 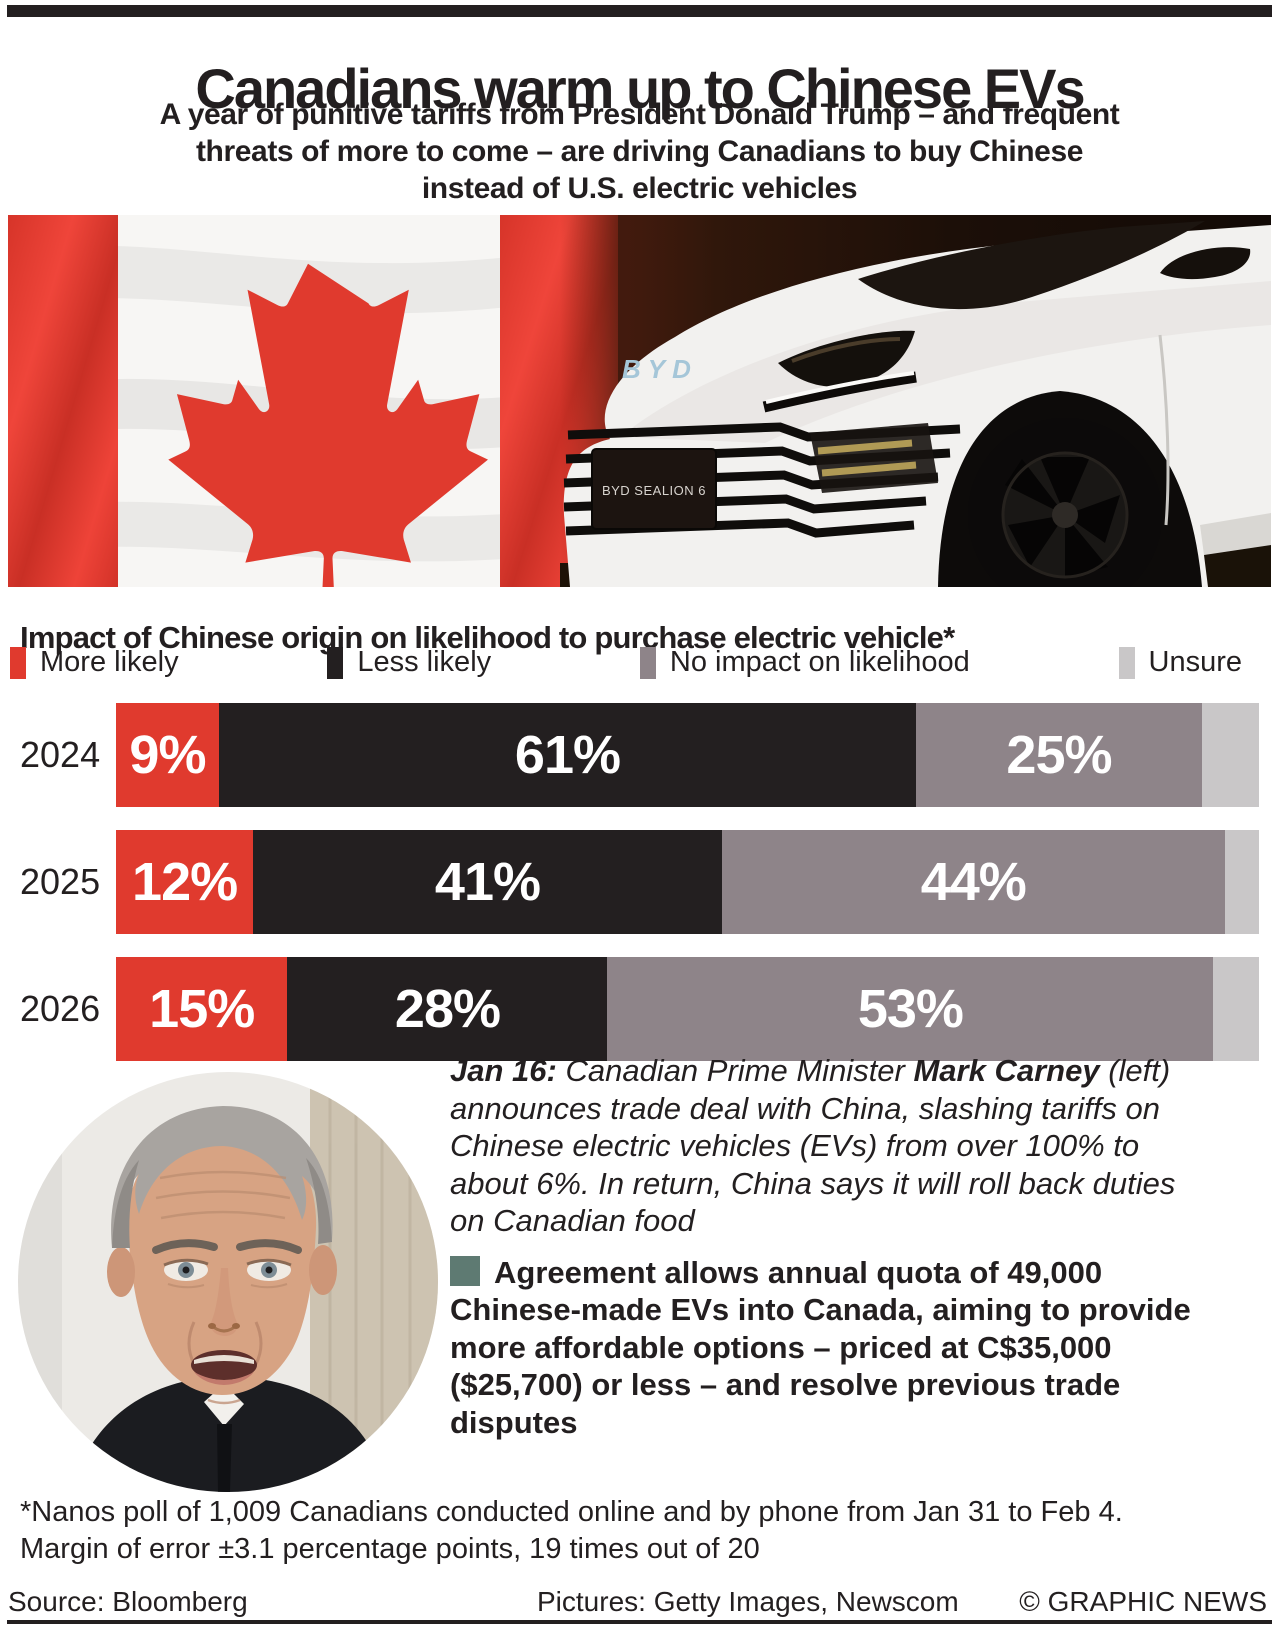 I want to click on legend-swatch-no-impact, so click(x=647, y=662).